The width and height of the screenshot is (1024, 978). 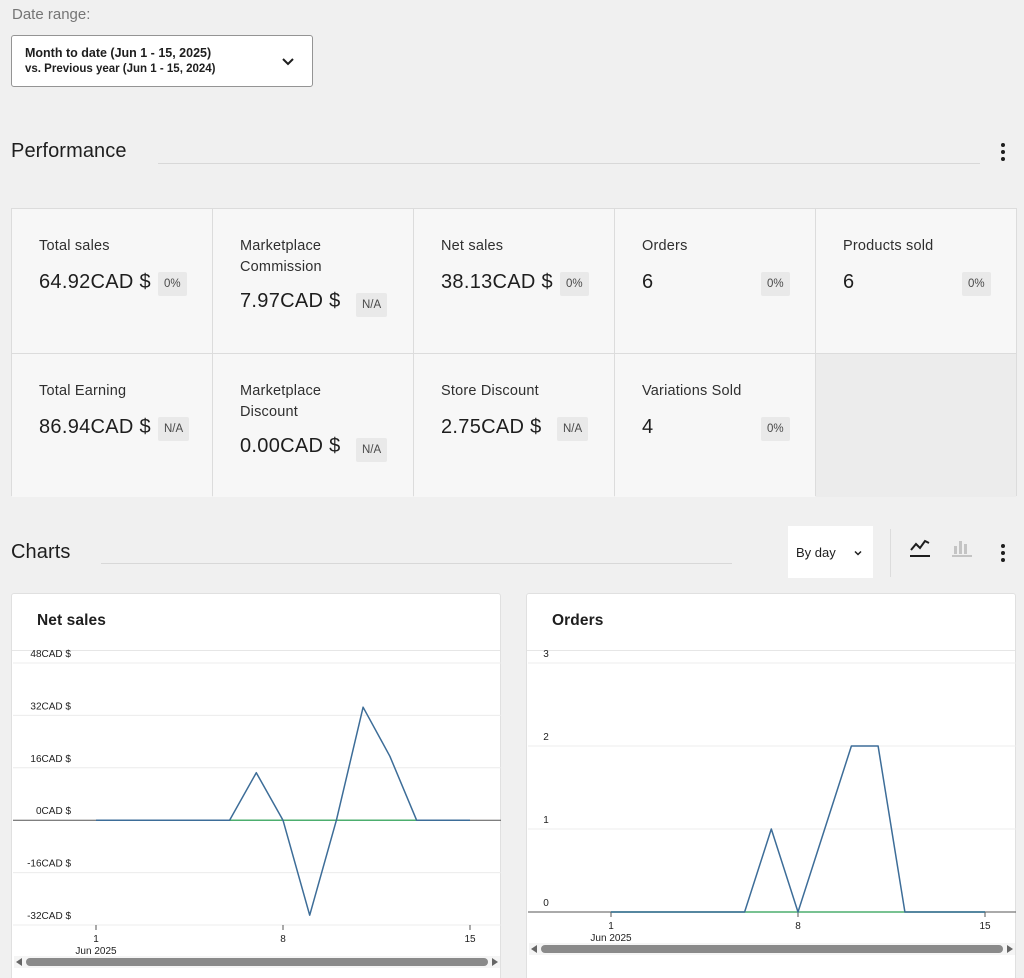 What do you see at coordinates (281, 401) in the screenshot?
I see `tile-label: Marketplace Discount` at bounding box center [281, 401].